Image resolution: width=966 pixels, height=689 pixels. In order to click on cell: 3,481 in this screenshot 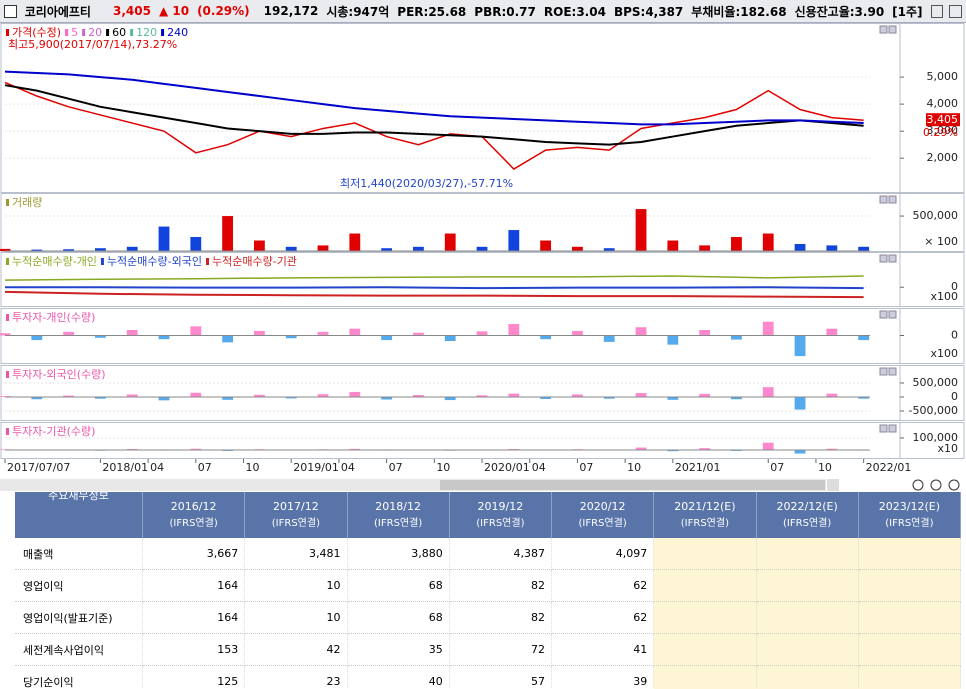, I will do `click(296, 554)`.